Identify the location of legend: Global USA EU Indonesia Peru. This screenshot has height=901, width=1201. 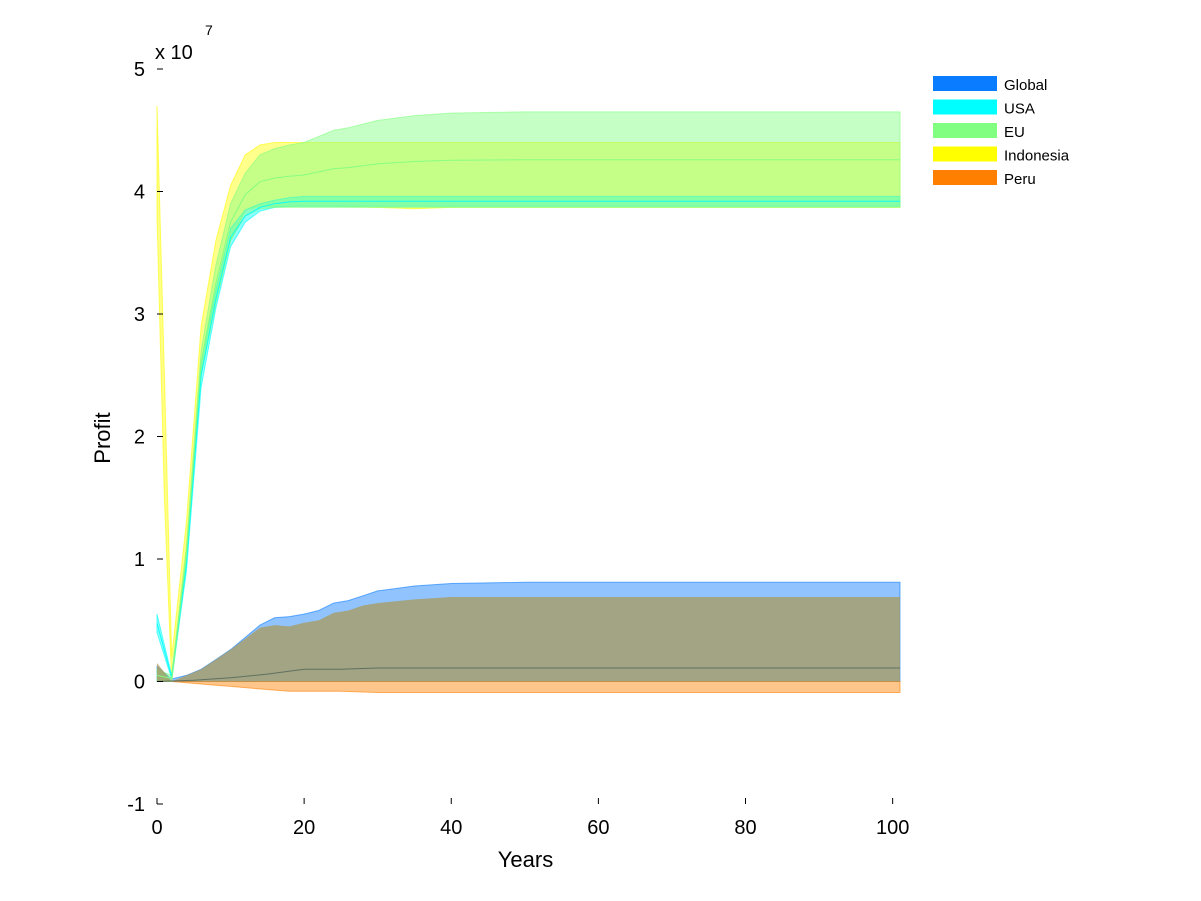
(1001, 132).